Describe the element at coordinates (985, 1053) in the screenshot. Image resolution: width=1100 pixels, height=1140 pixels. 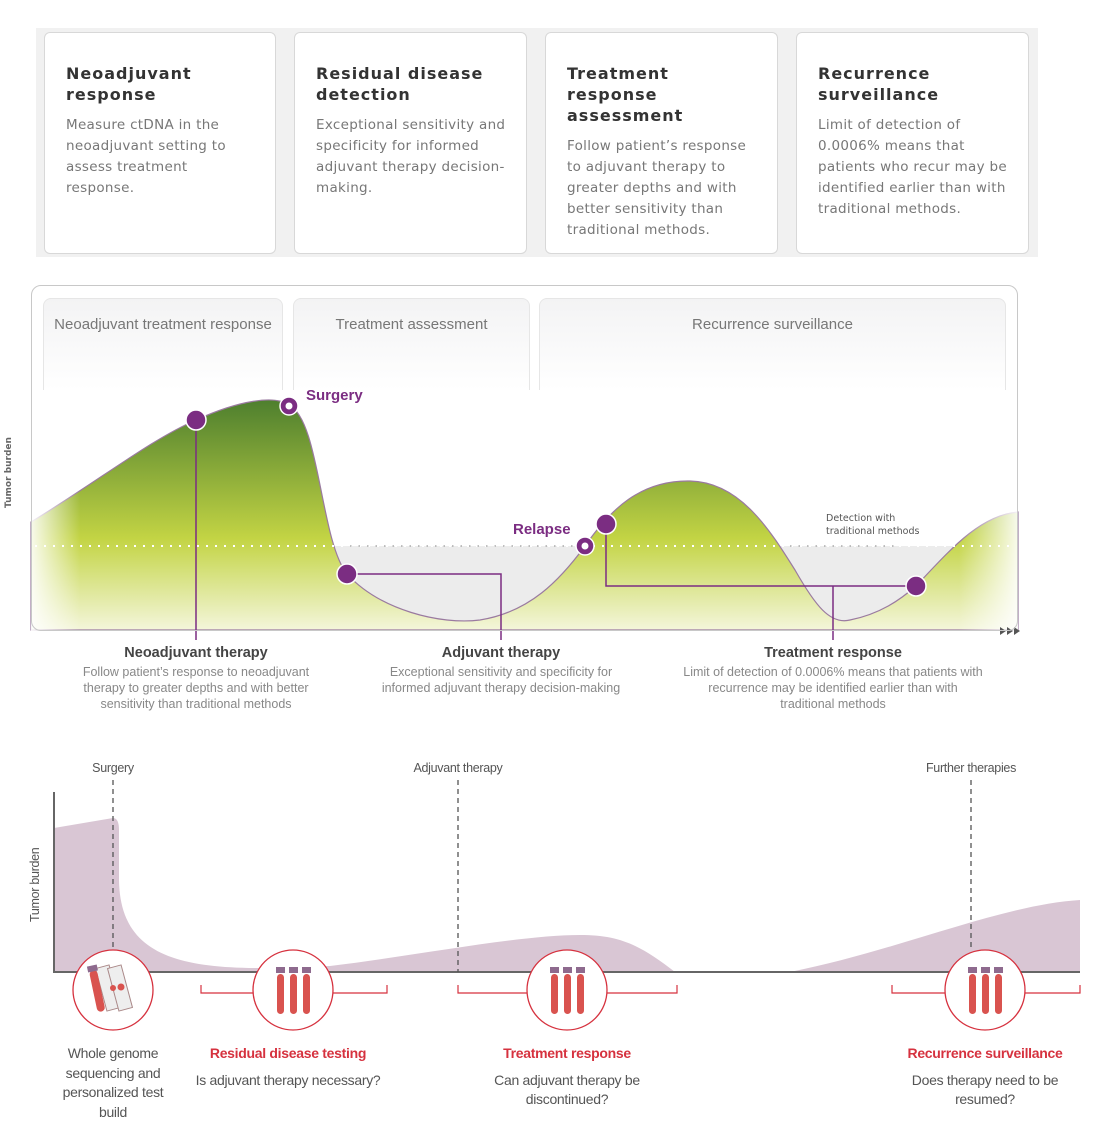
I see `step-title: Recurrence surveillance` at that location.